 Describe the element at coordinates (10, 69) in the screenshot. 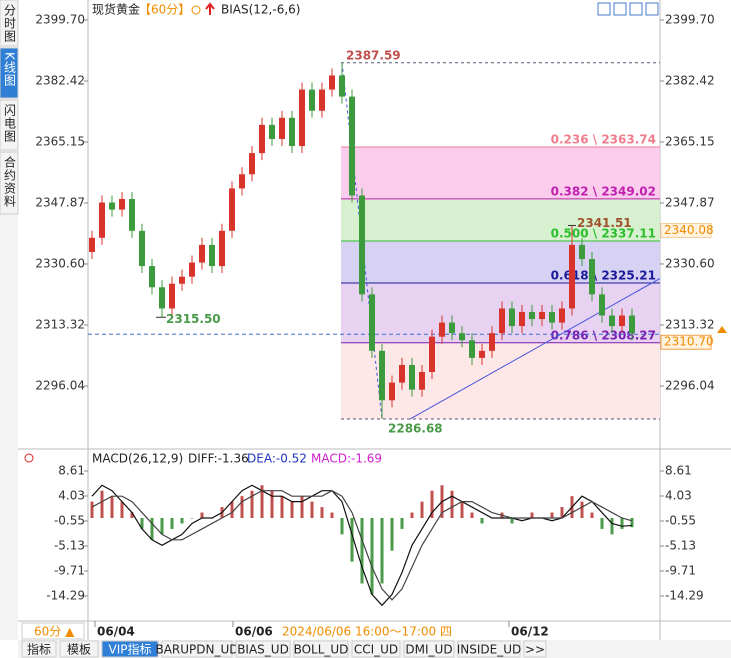

I see `sidebar-tab-label: K线图` at that location.